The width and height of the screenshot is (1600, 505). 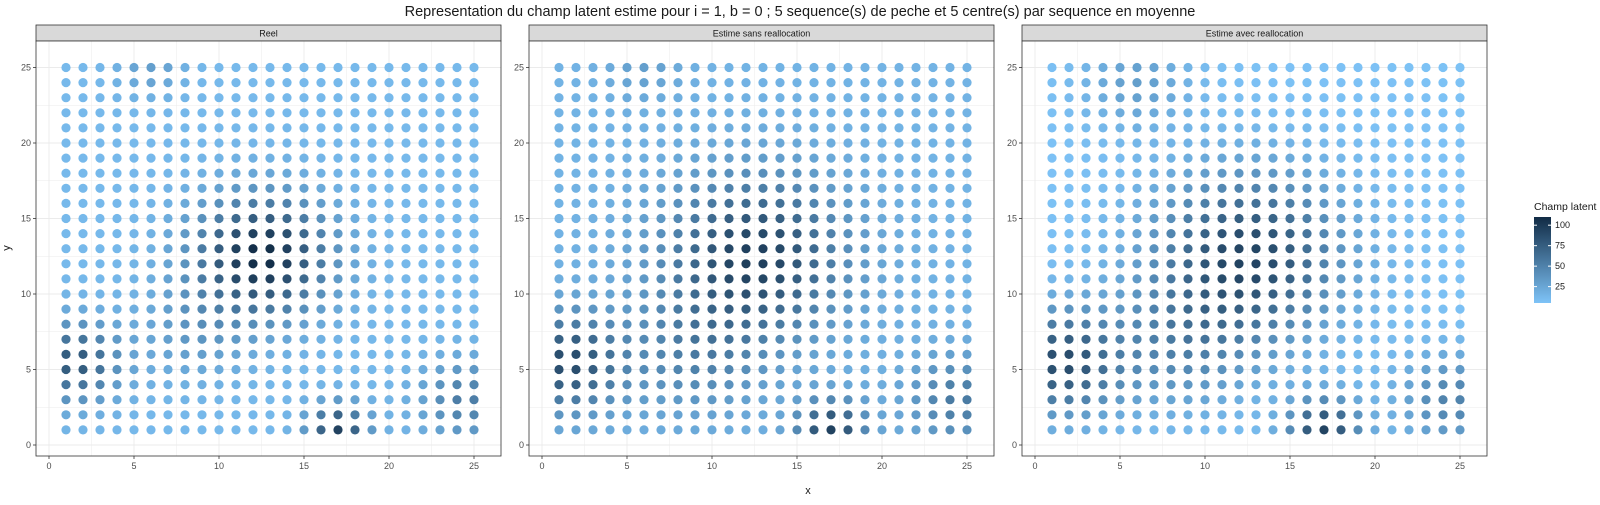 What do you see at coordinates (268, 34) in the screenshot?
I see `facet-strip-label: Reel` at bounding box center [268, 34].